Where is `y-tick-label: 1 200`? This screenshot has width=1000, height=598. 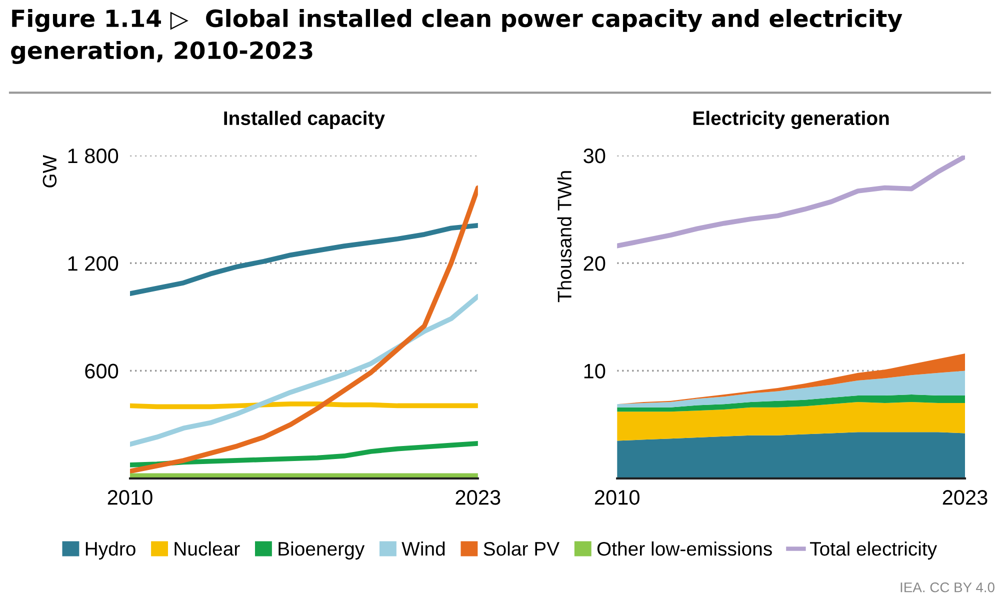 y-tick-label: 1 200 is located at coordinates (93, 263).